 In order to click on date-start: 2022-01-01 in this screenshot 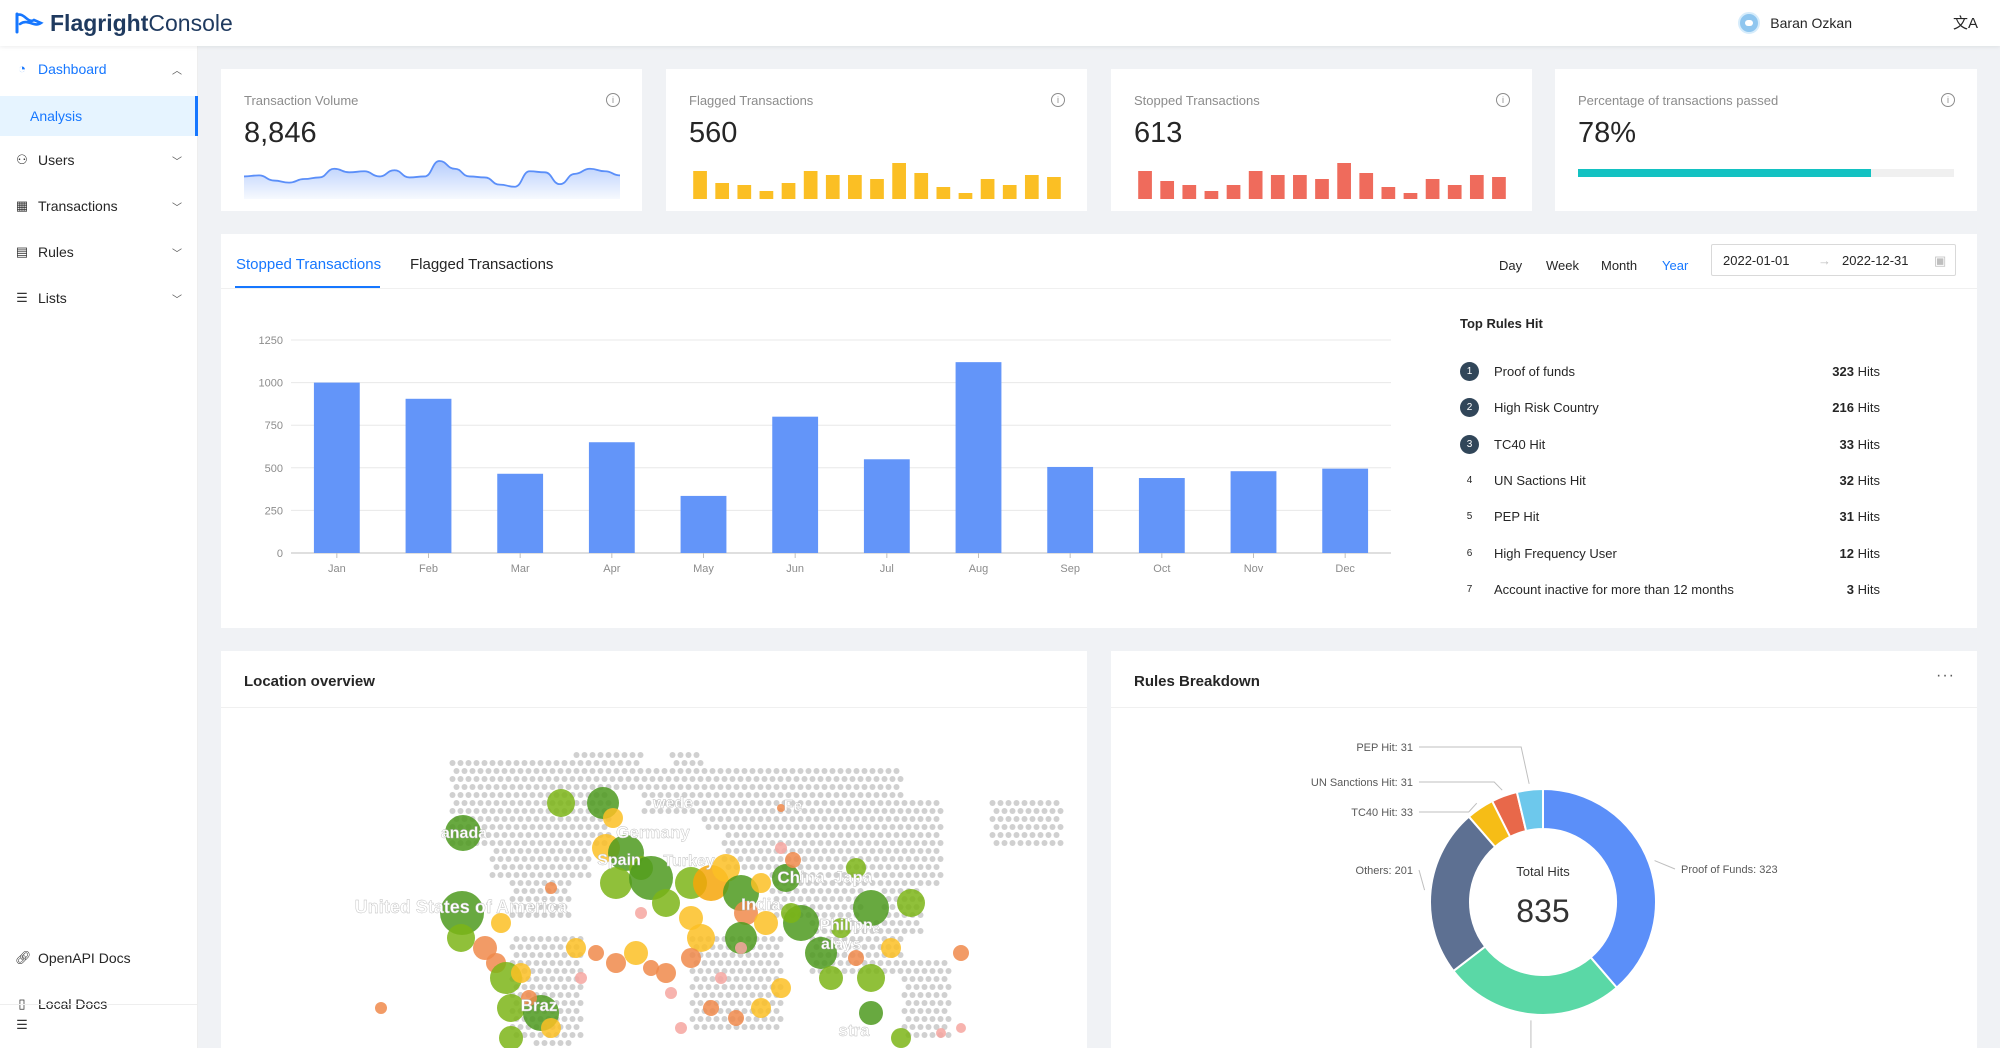, I will do `click(1756, 260)`.